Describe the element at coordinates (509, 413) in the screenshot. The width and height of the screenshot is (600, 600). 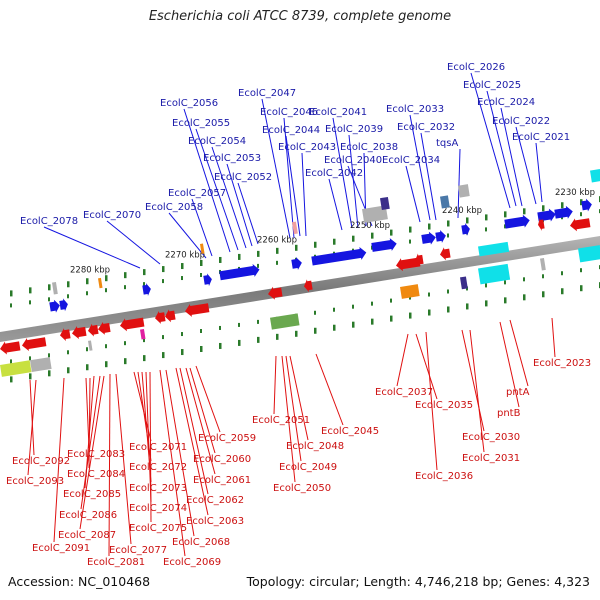
I see `gene-label-pntb: pntB` at that location.